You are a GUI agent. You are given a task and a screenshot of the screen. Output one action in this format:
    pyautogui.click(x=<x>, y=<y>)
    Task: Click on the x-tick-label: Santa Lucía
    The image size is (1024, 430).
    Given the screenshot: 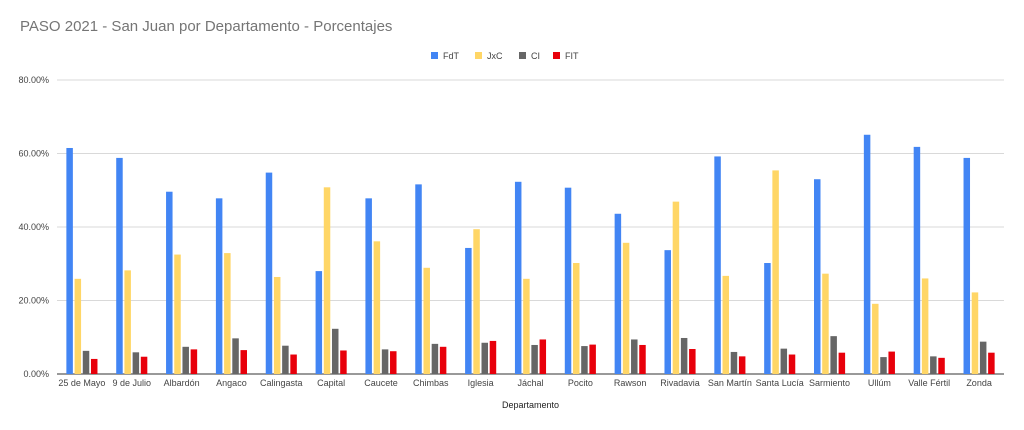 What is the action you would take?
    pyautogui.click(x=780, y=383)
    